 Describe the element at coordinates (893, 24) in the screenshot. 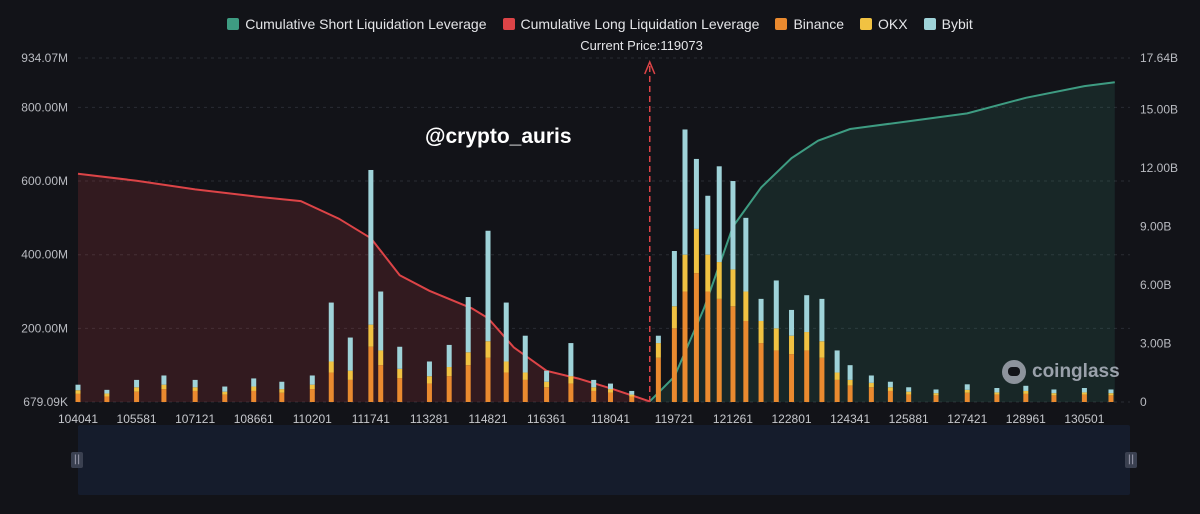

I see `legend-label: OKX` at that location.